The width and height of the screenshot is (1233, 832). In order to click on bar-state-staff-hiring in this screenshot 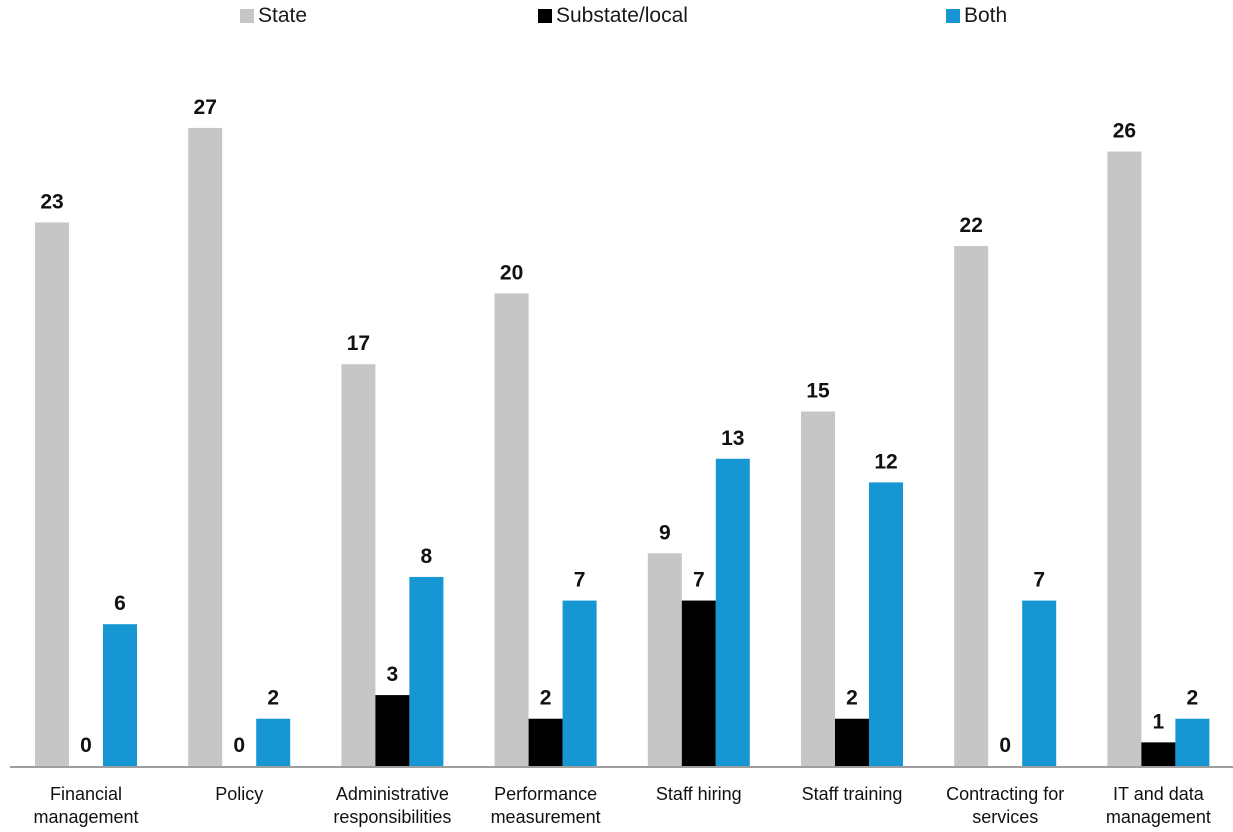, I will do `click(664, 659)`.